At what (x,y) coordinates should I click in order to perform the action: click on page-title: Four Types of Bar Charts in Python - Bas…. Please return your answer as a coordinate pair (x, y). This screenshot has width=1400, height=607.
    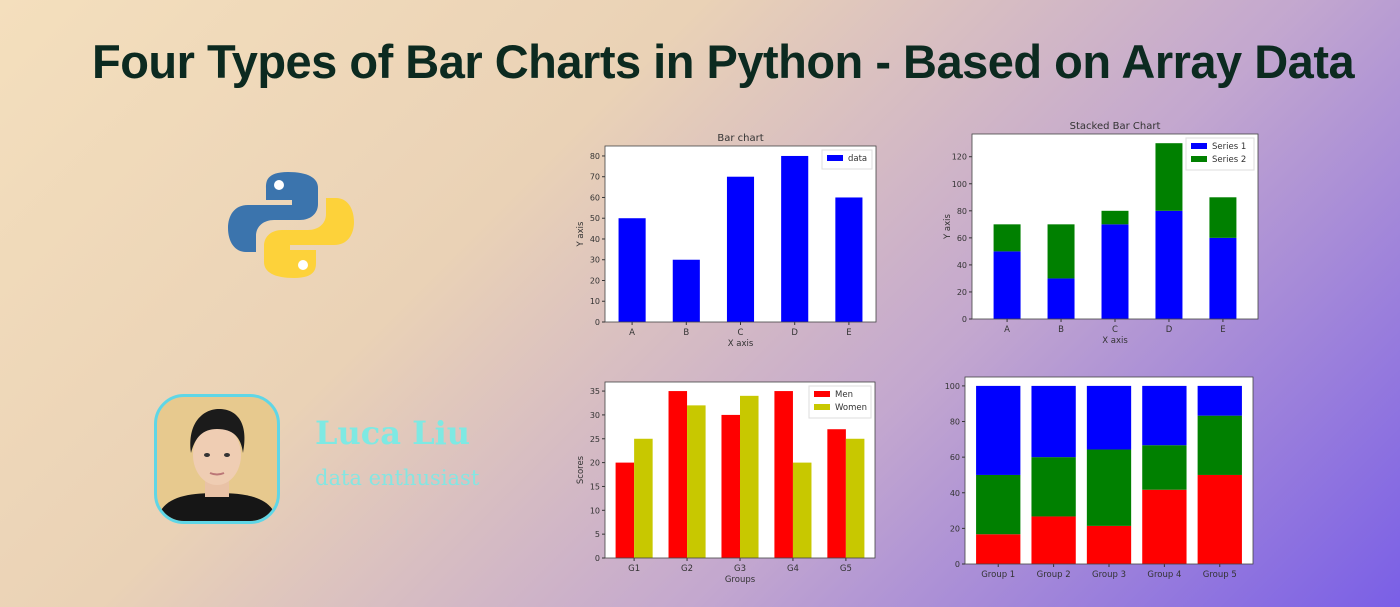
    Looking at the image, I should click on (723, 61).